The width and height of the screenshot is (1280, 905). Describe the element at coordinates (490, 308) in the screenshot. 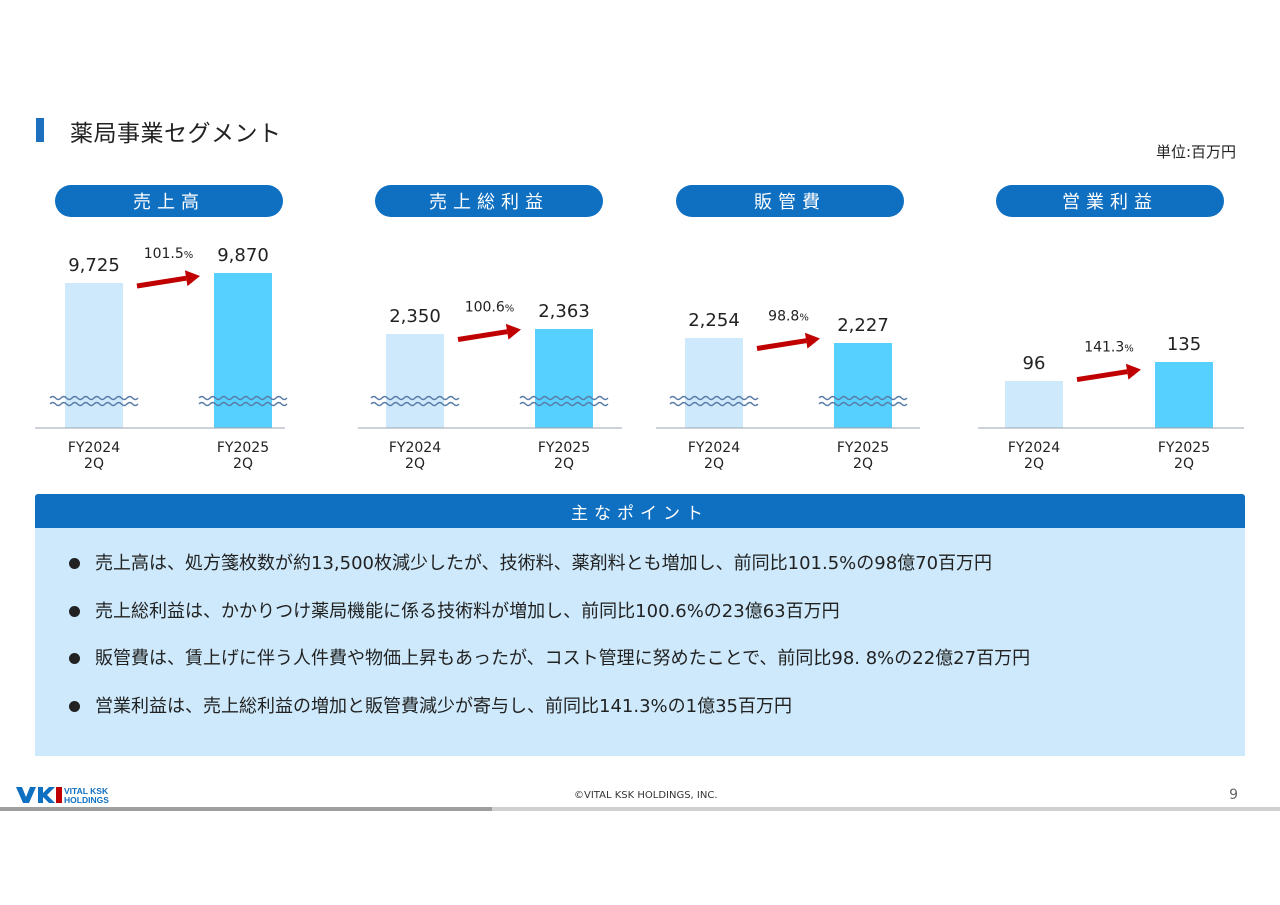

I see `growth-rate-label: 100.6%` at that location.